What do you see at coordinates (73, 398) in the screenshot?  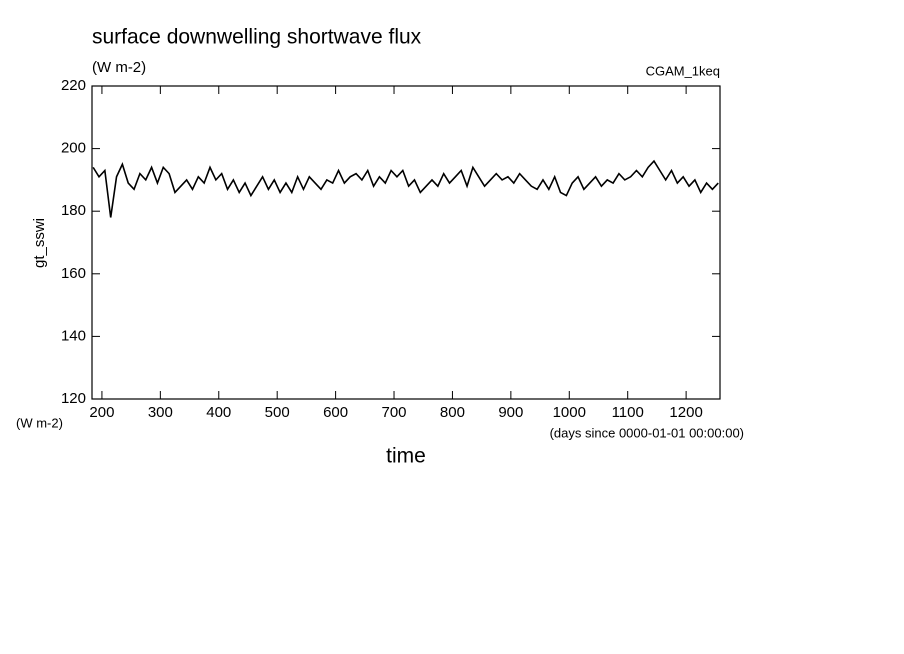 I see `y-tick-label: 120` at bounding box center [73, 398].